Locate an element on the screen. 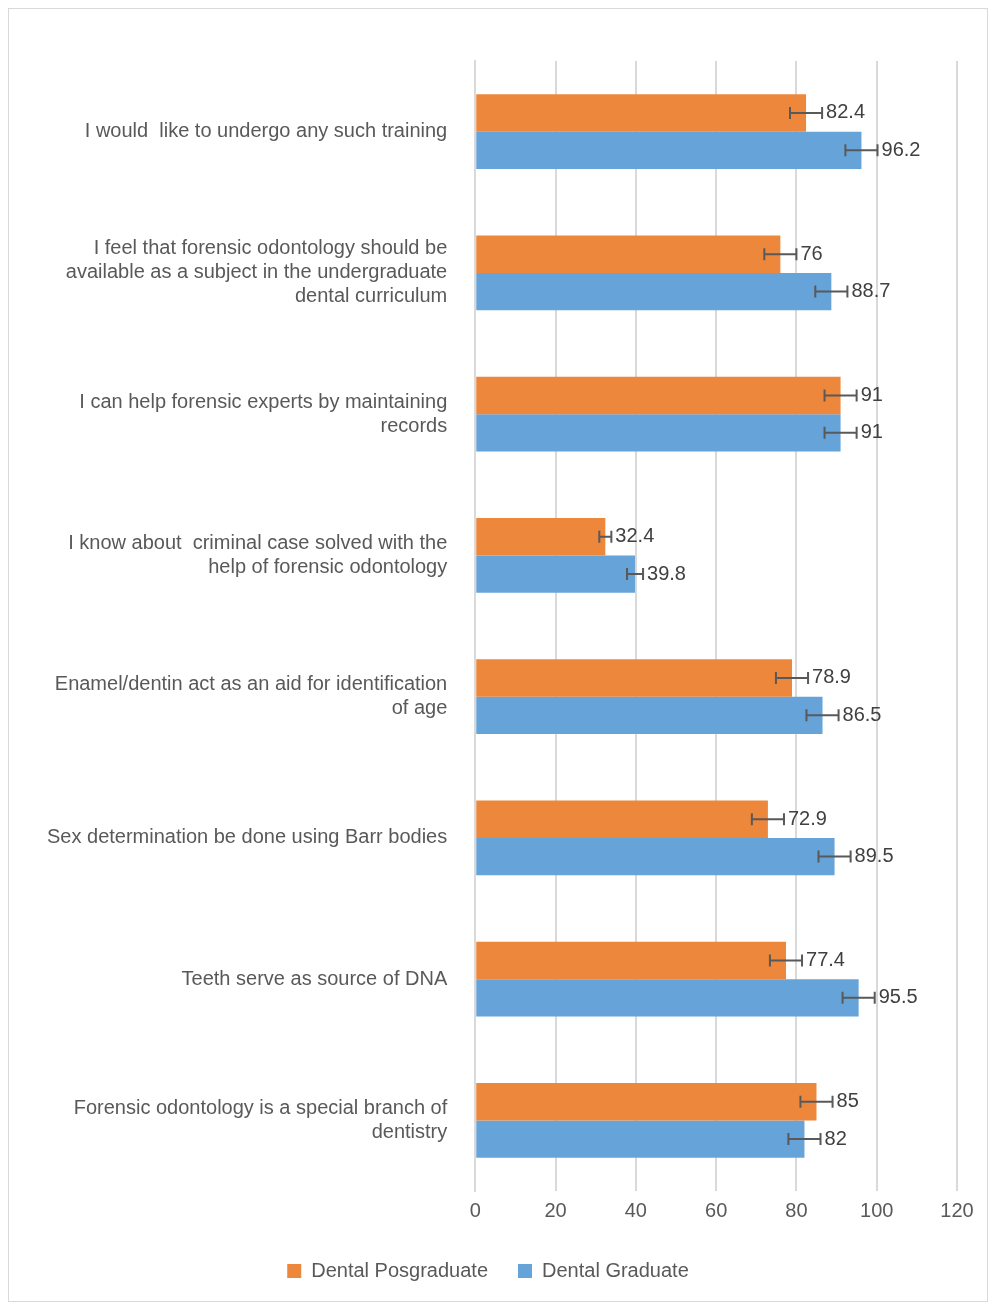 The height and width of the screenshot is (1306, 999). data-label: 85 is located at coordinates (847, 1100).